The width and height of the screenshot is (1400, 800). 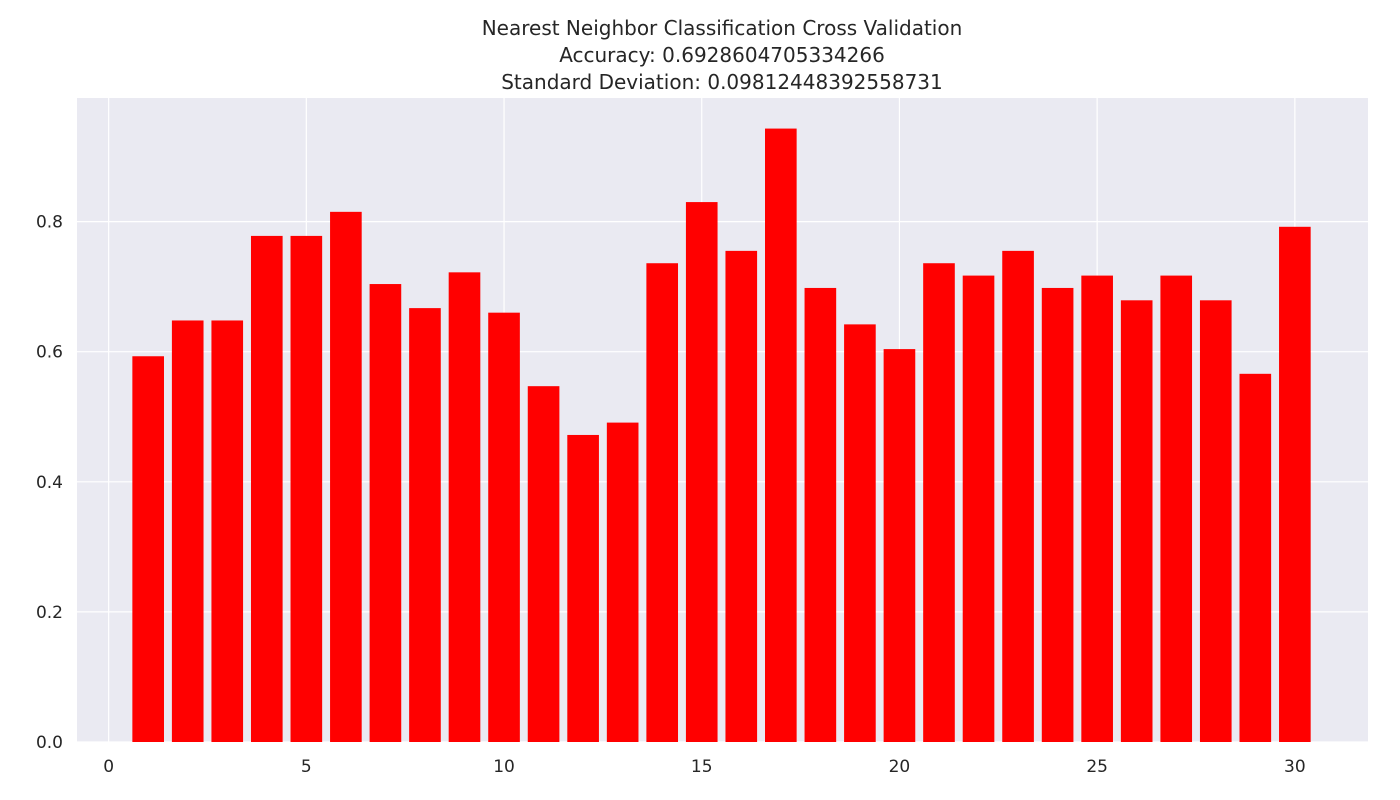 What do you see at coordinates (722, 82) in the screenshot?
I see `chart-std-dev-line: Standard Deviation: 0.09812448392558731` at bounding box center [722, 82].